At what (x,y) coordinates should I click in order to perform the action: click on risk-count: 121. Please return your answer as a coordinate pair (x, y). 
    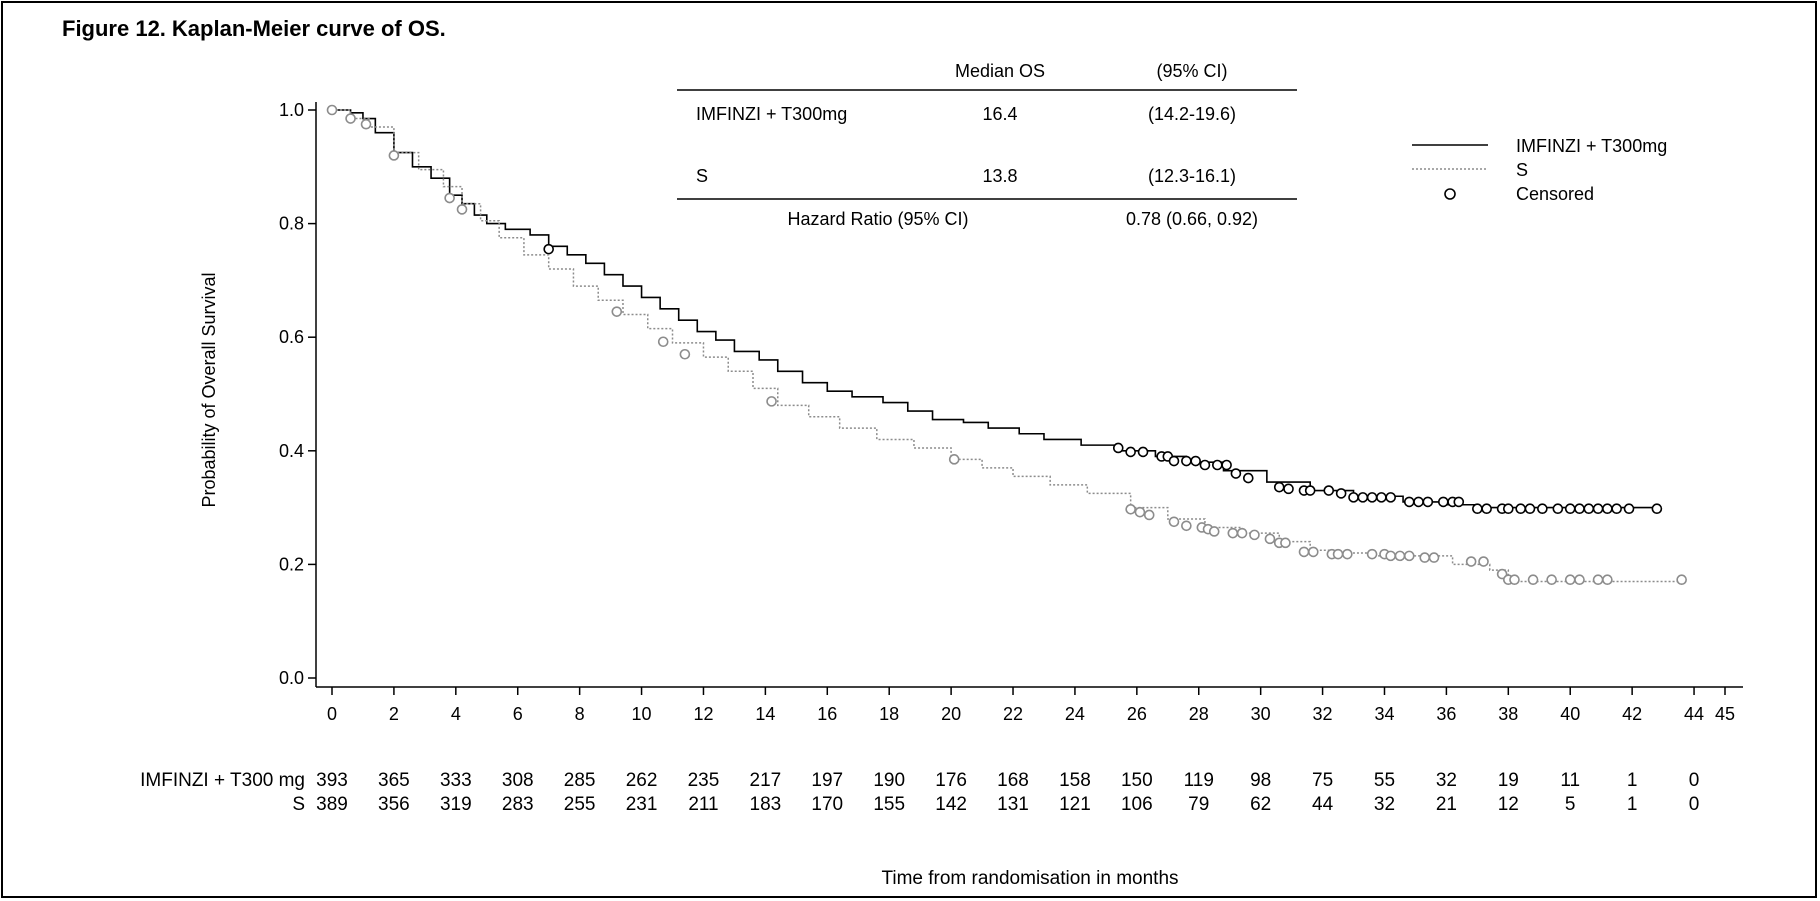
    Looking at the image, I should click on (1075, 804).